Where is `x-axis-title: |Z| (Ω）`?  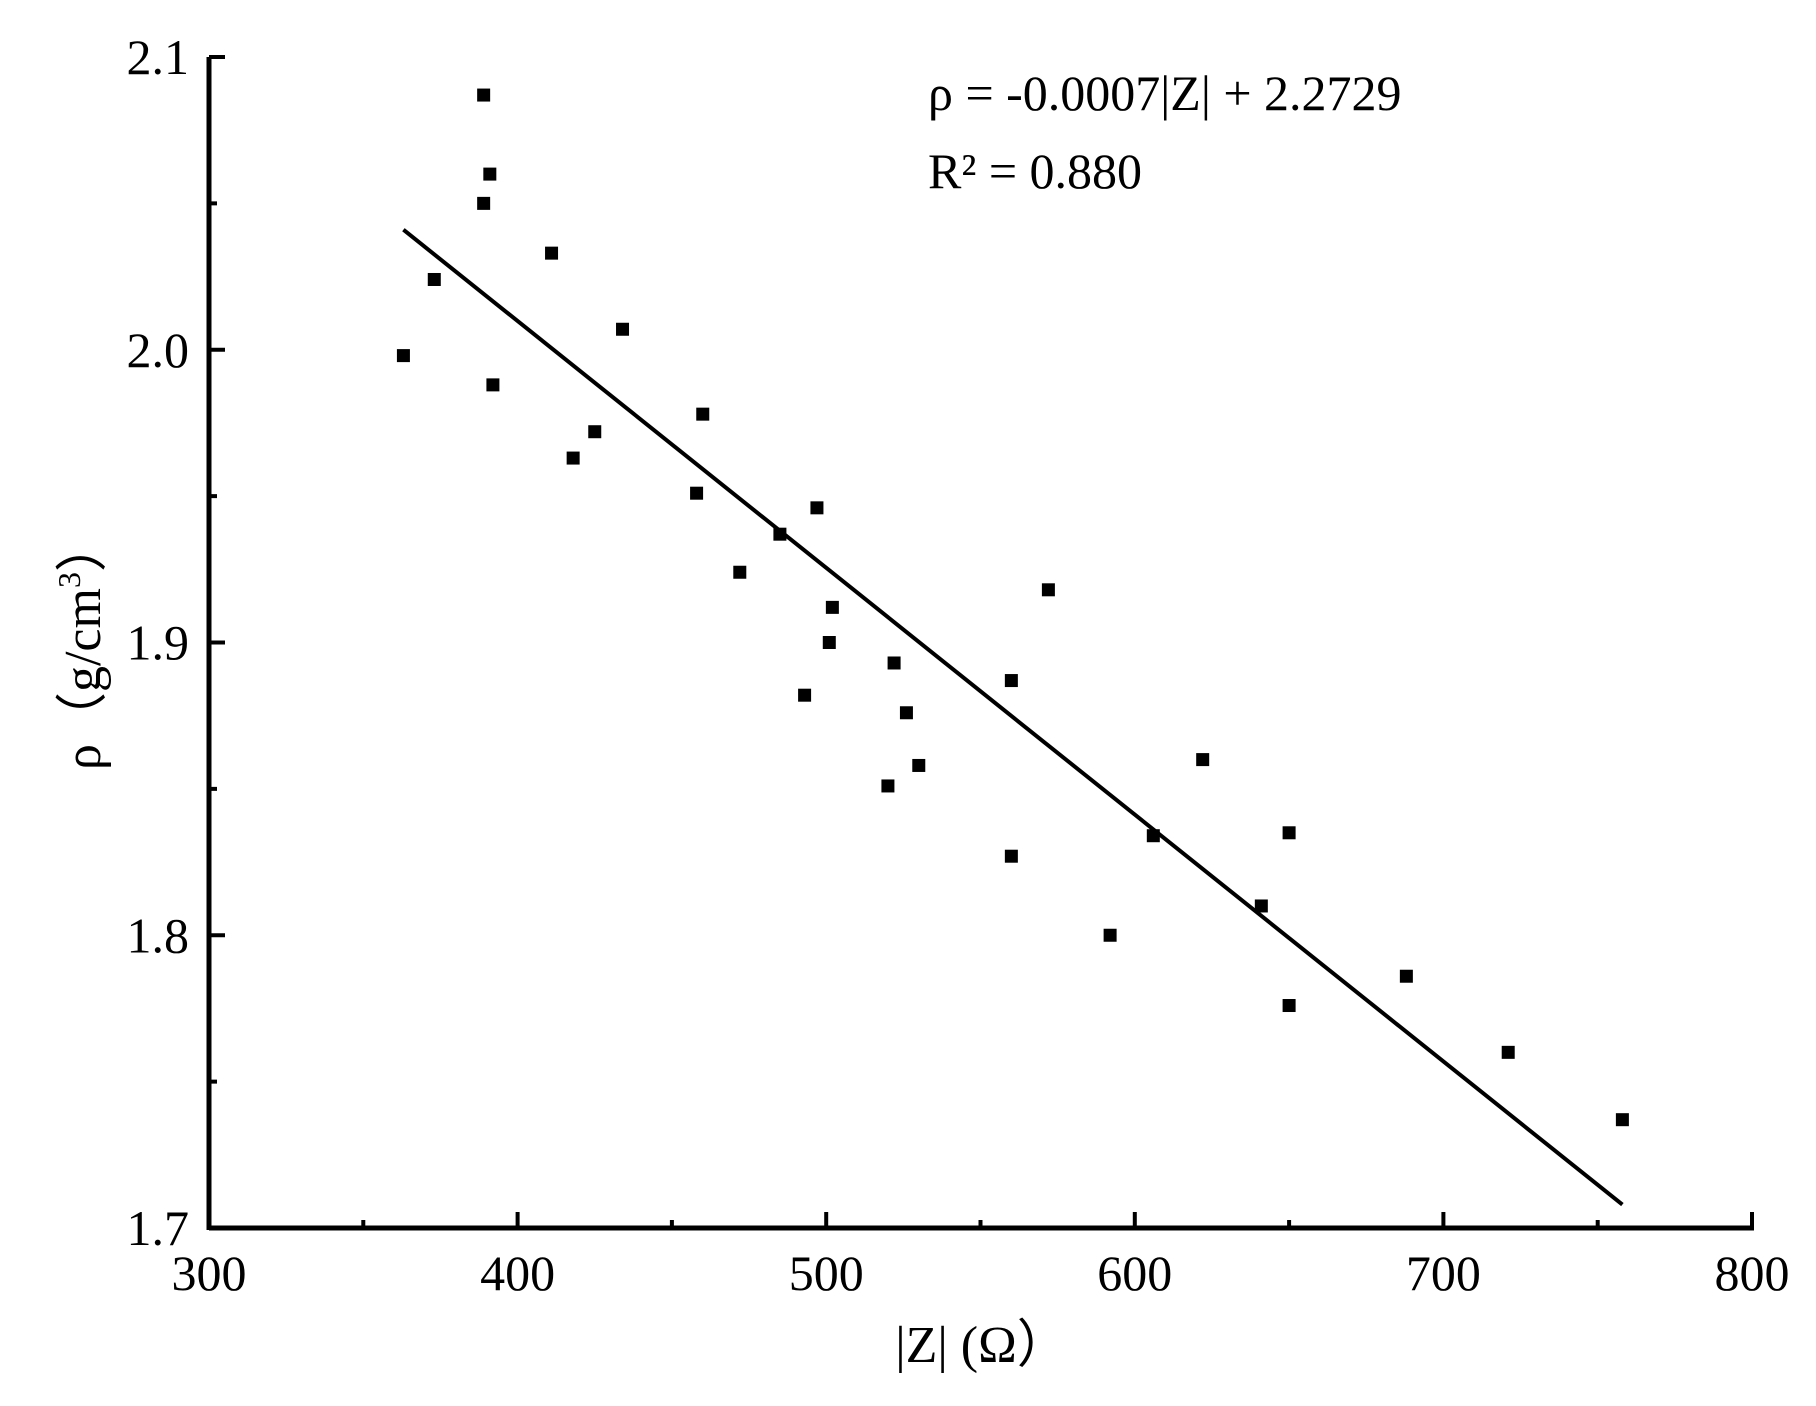
x-axis-title: |Z| (Ω） is located at coordinates (982, 1345).